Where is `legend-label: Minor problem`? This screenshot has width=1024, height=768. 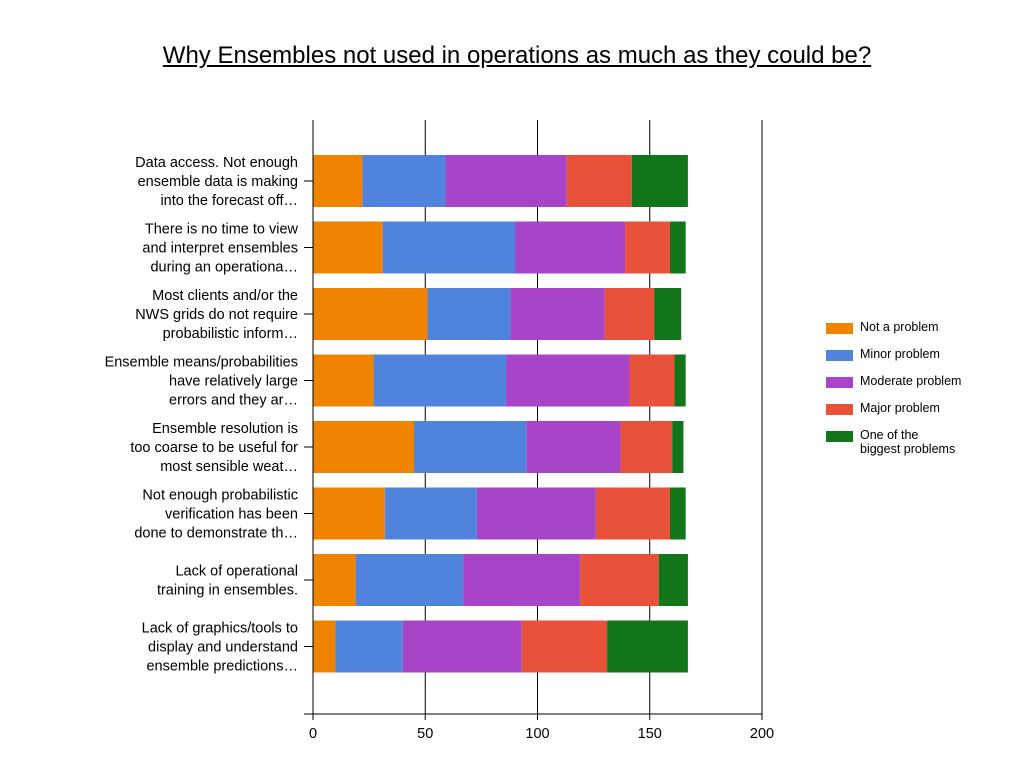
legend-label: Minor problem is located at coordinates (900, 354).